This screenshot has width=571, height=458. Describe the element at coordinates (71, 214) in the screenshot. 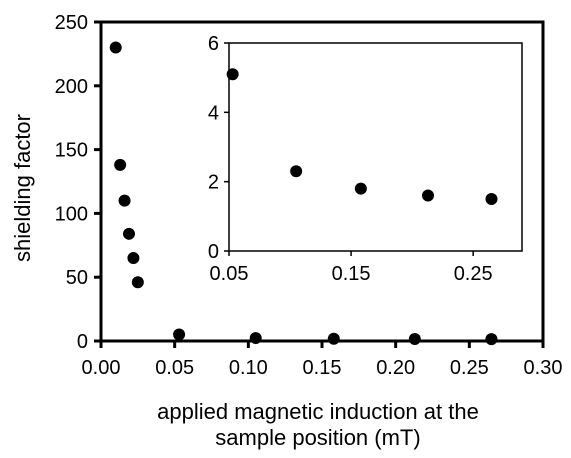

I see `y-tick-label: 100` at that location.